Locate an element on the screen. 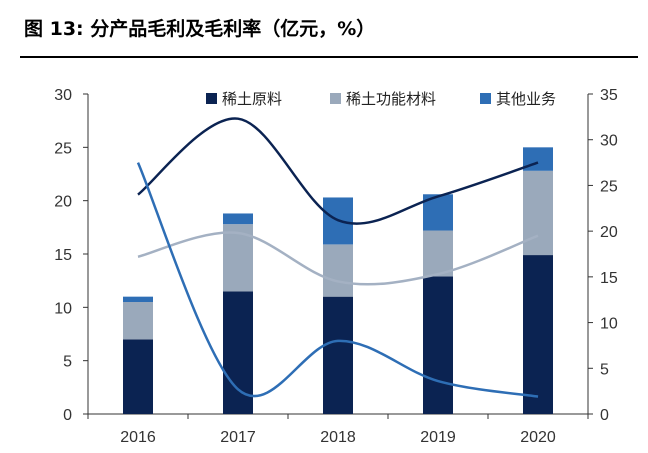 The image size is (648, 453). y-left-tick-label: 20 is located at coordinates (63, 202).